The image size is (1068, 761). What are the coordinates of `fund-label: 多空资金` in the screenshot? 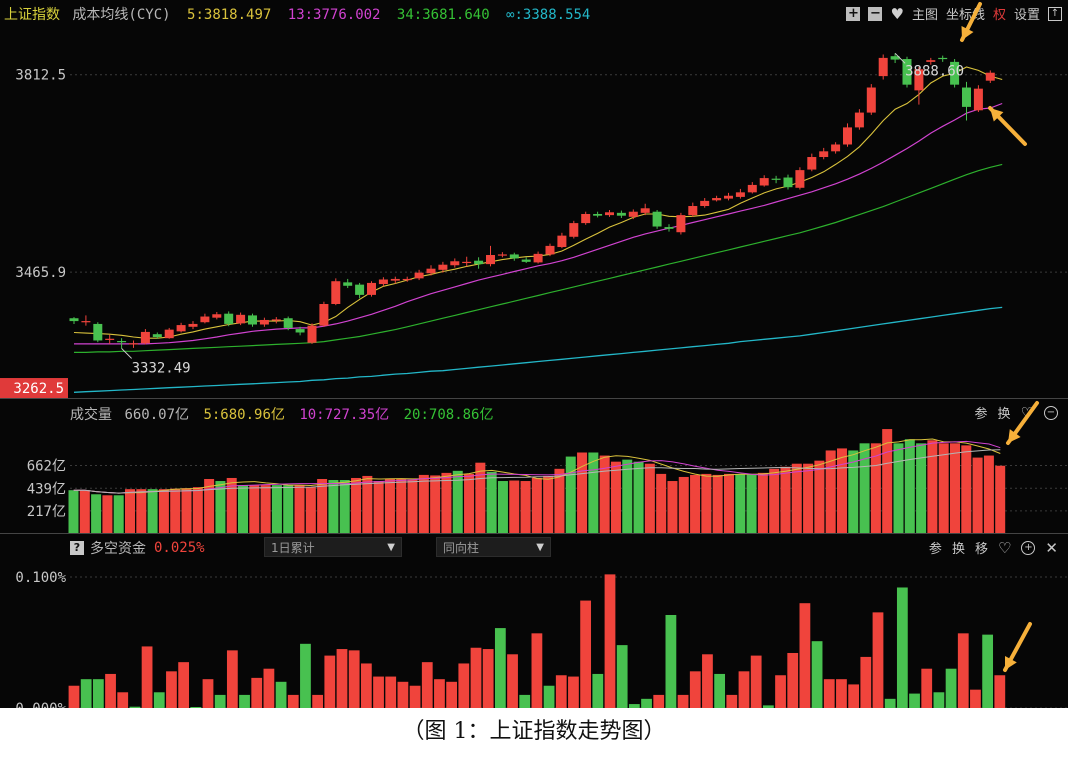 It's located at (118, 549).